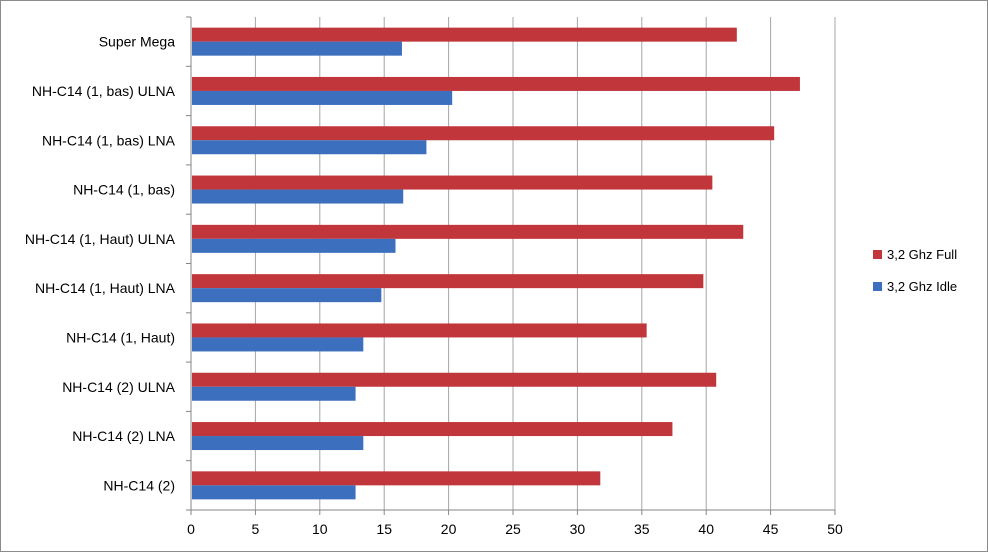  What do you see at coordinates (105, 288) in the screenshot?
I see `category-label: NH-C14 (1, Haut) LNA` at bounding box center [105, 288].